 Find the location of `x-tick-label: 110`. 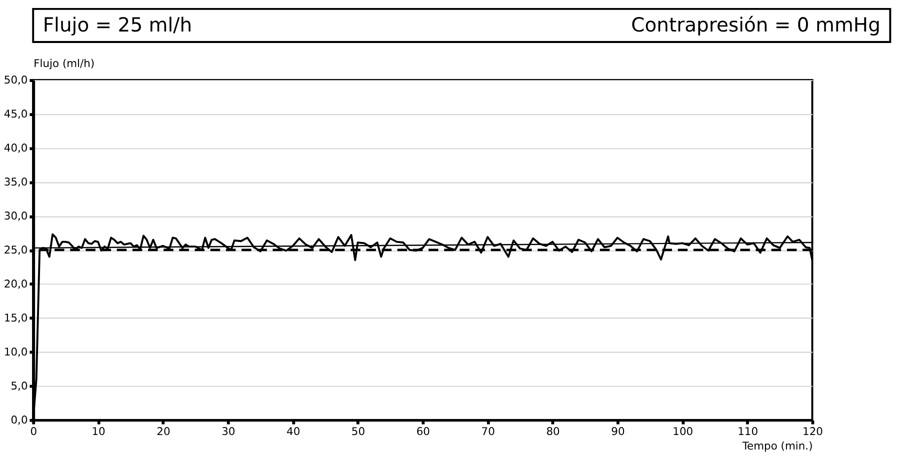

x-tick-label: 110 is located at coordinates (748, 431).